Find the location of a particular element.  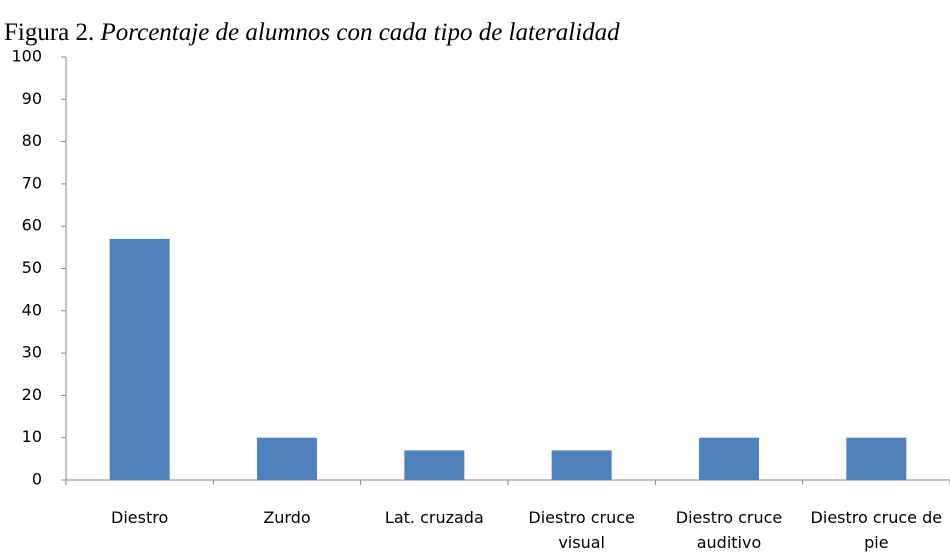

x-tick-label: Lat. cruzada is located at coordinates (434, 517).